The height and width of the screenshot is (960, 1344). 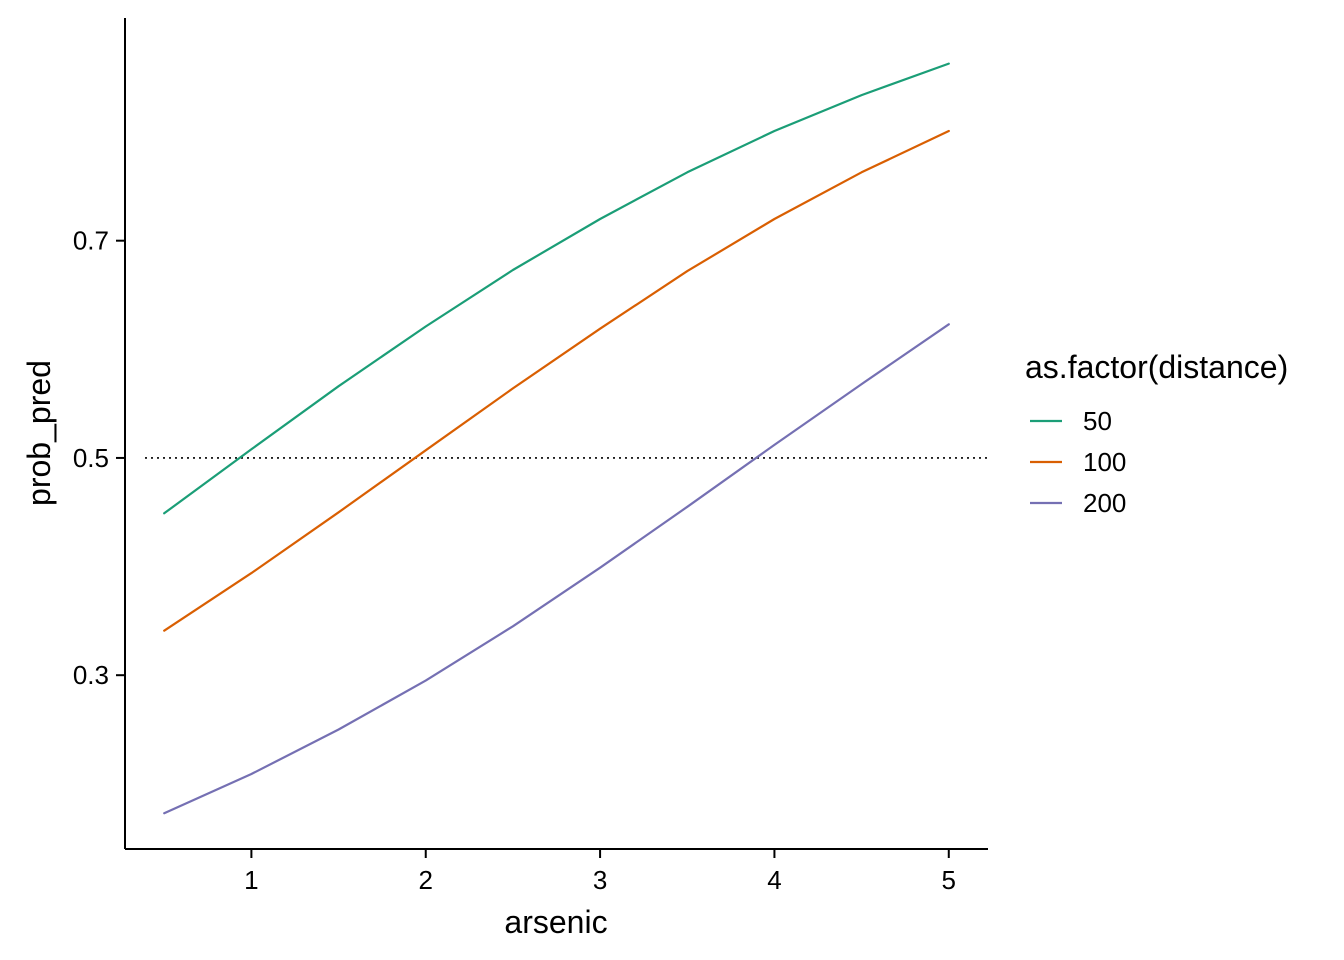 What do you see at coordinates (91, 675) in the screenshot?
I see `y-tick-label: 0.3` at bounding box center [91, 675].